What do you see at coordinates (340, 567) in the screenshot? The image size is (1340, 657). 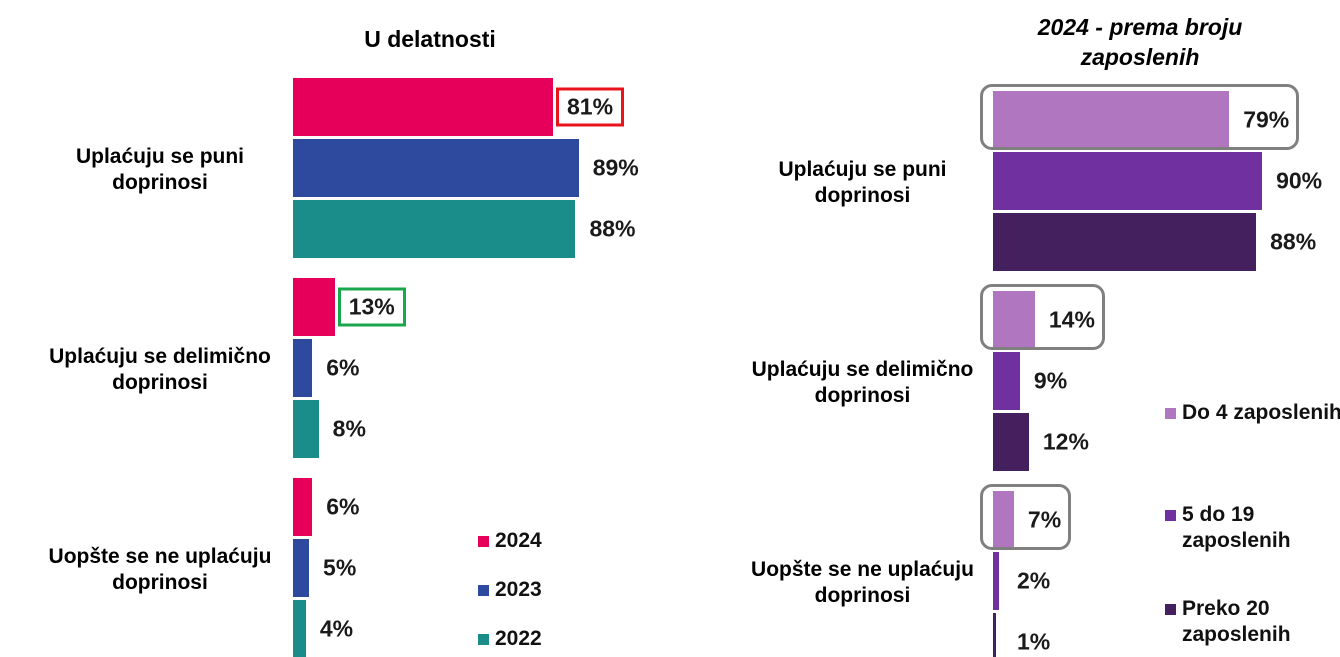 I see `value-label: 5%` at bounding box center [340, 567].